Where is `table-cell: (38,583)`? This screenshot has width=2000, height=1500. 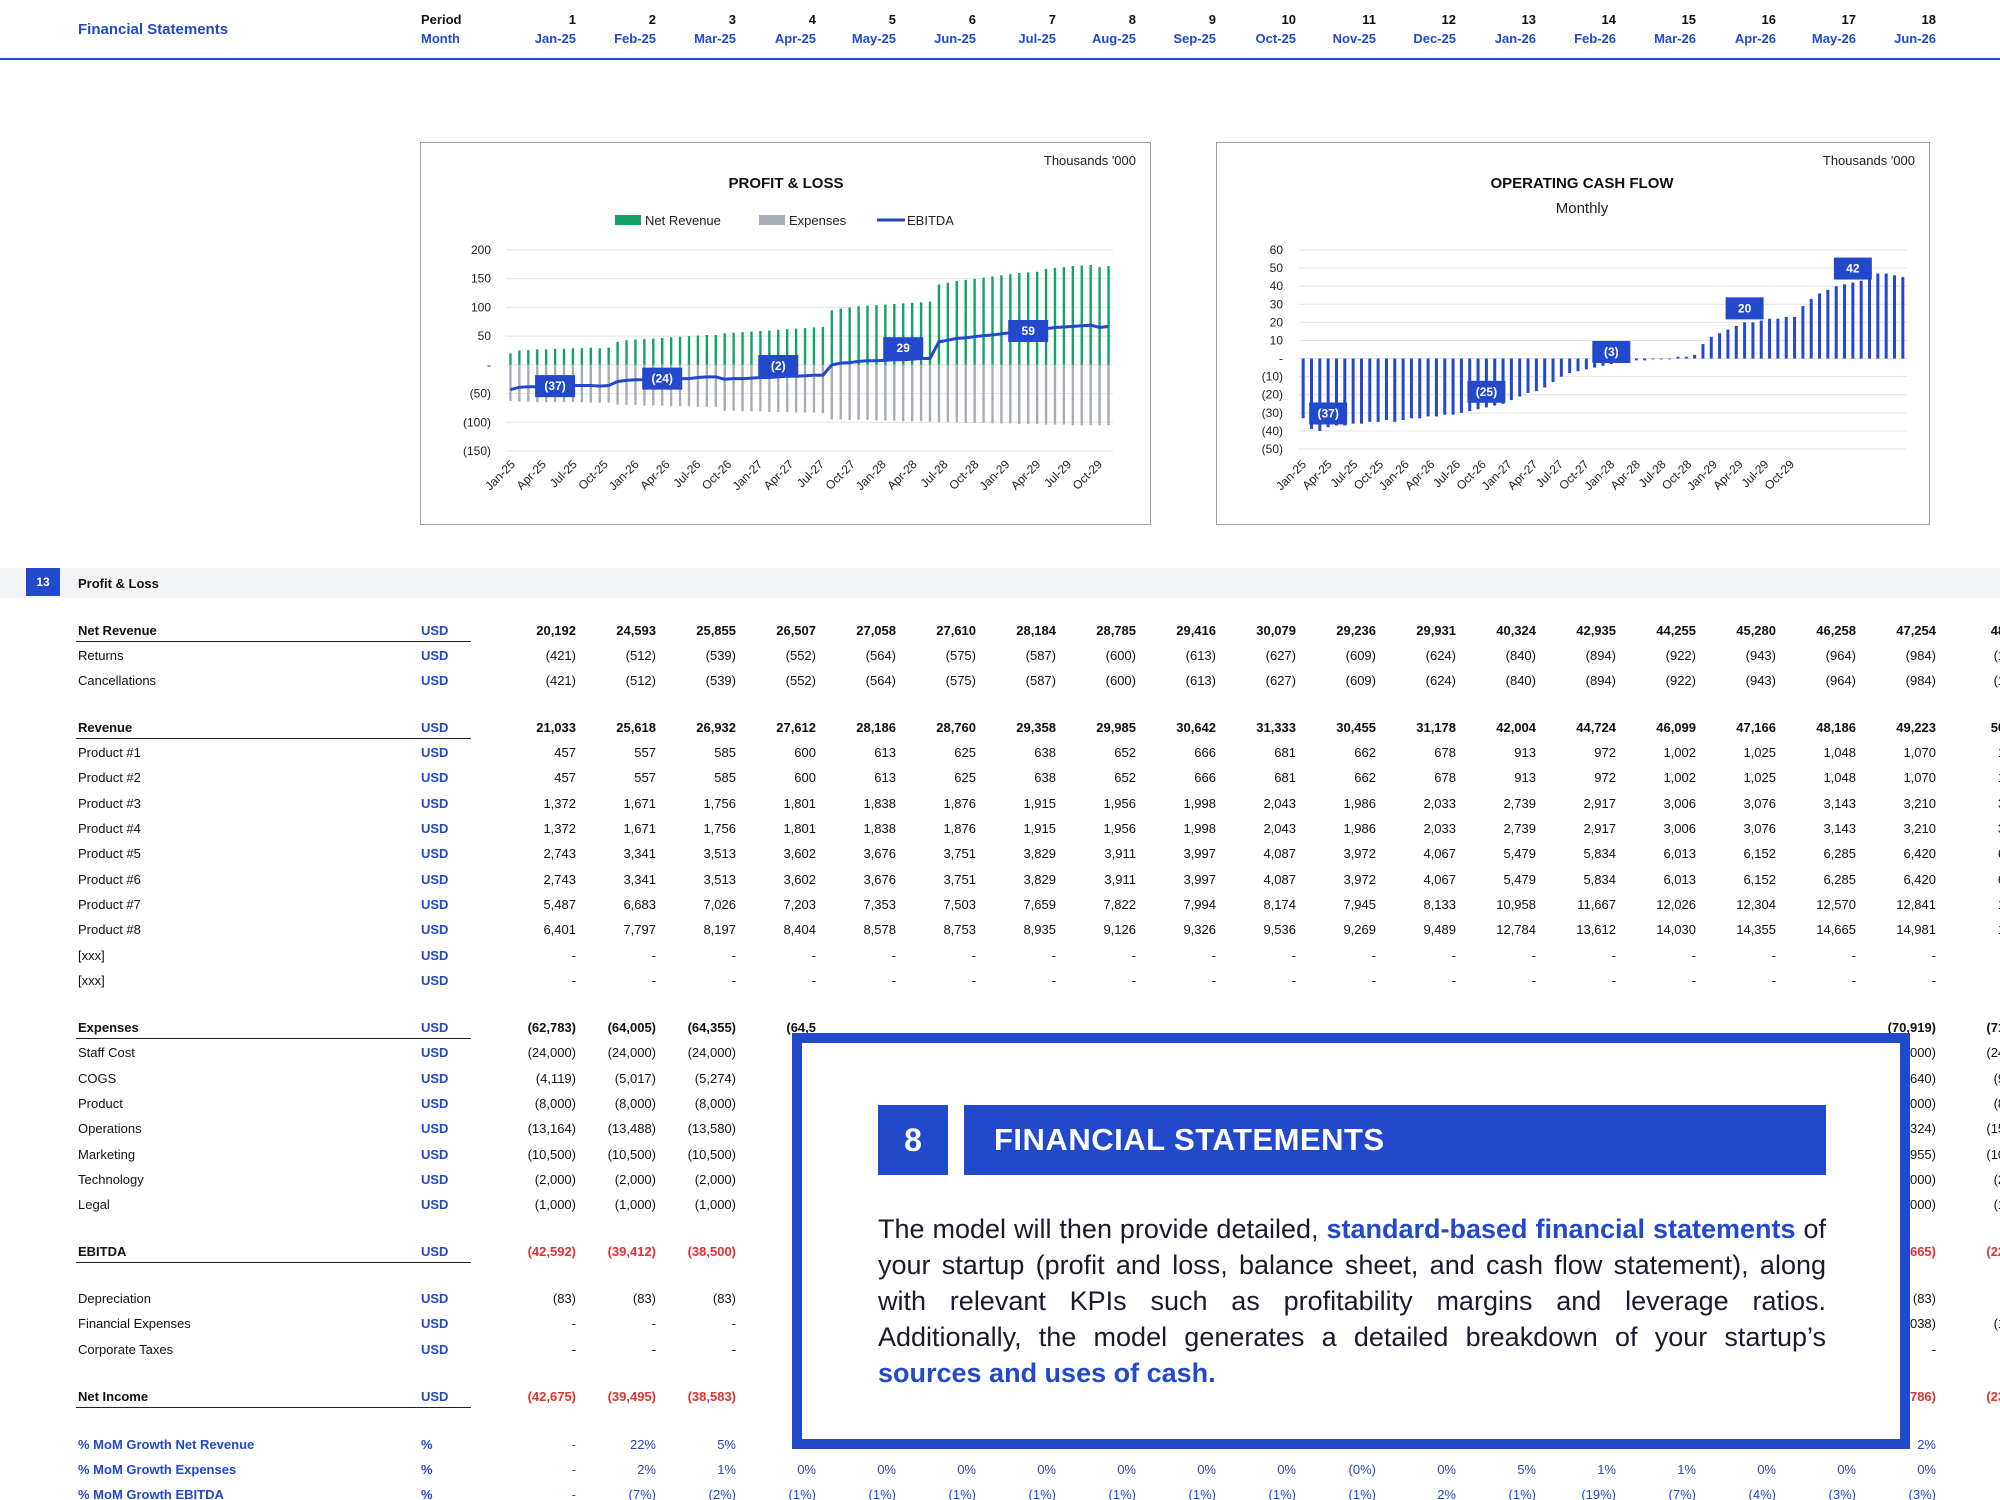 table-cell: (38,583) is located at coordinates (711, 1396).